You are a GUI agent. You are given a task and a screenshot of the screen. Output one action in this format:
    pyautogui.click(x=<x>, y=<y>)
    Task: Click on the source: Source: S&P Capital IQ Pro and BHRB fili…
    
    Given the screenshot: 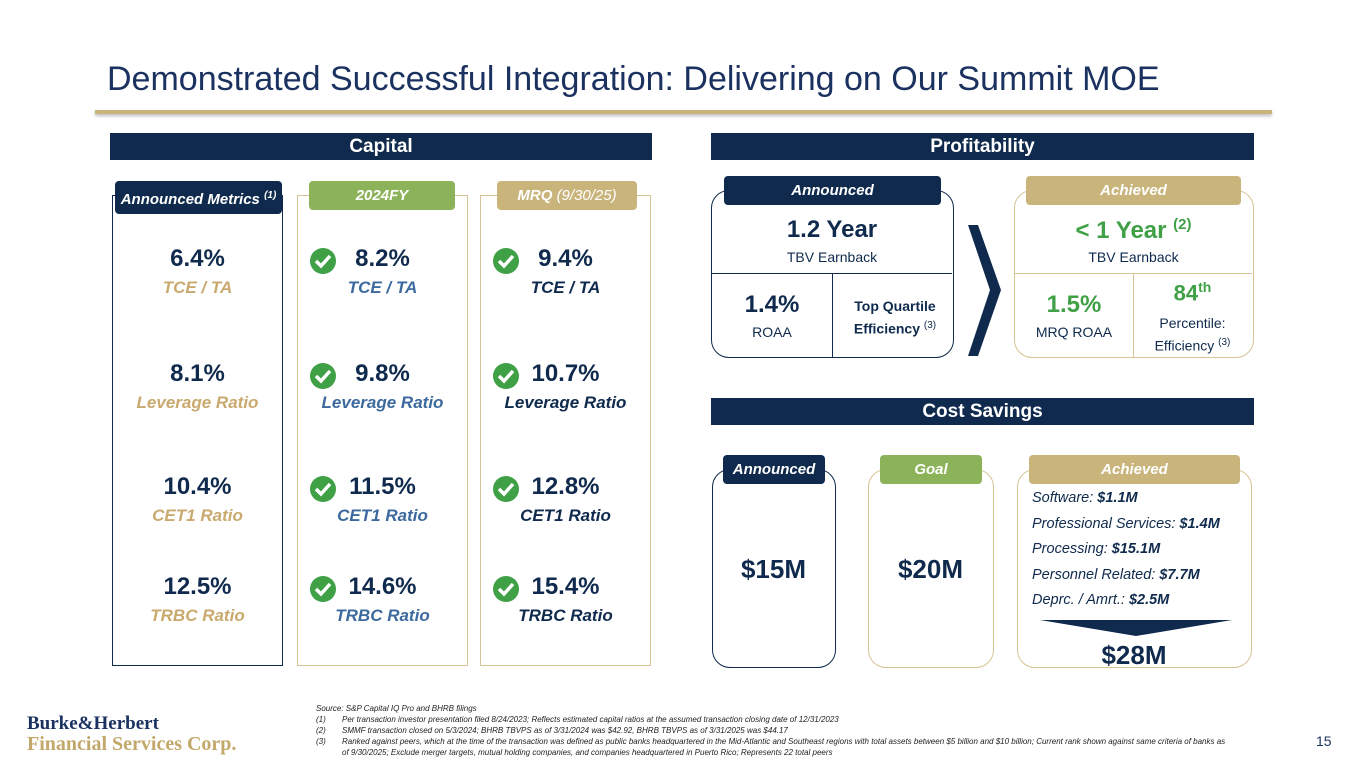 What is the action you would take?
    pyautogui.click(x=396, y=708)
    